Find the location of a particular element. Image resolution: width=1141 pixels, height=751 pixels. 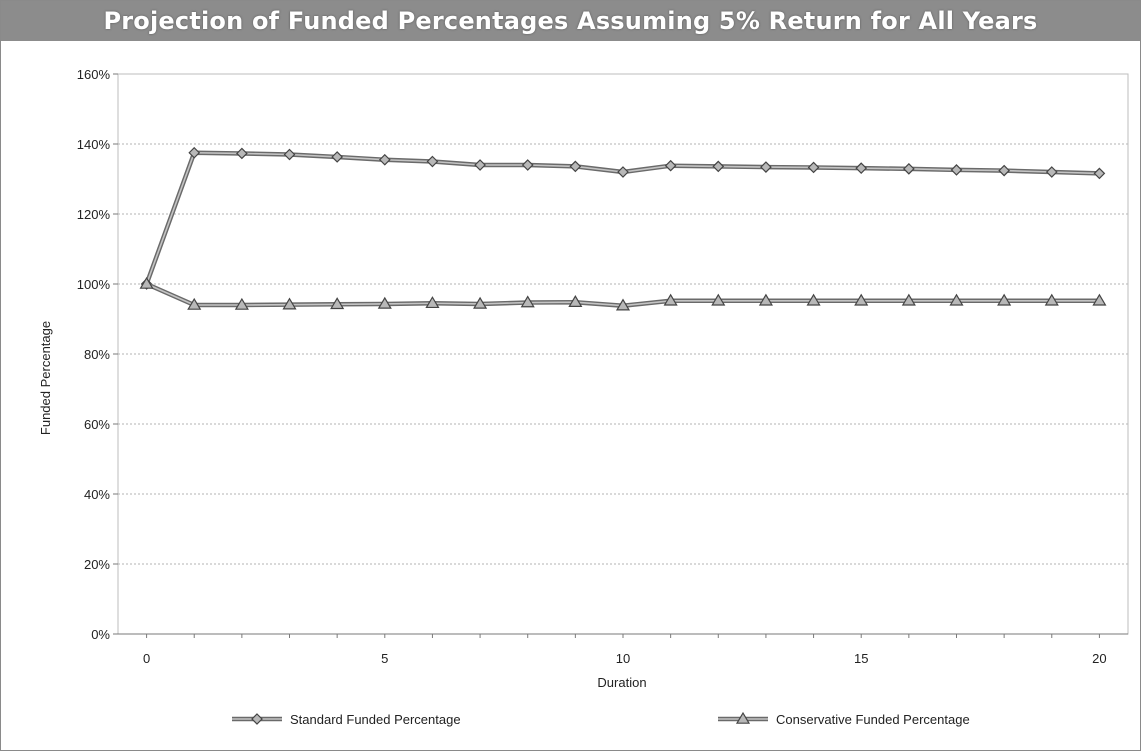

y-tick-label: 60% is located at coordinates (97, 424).